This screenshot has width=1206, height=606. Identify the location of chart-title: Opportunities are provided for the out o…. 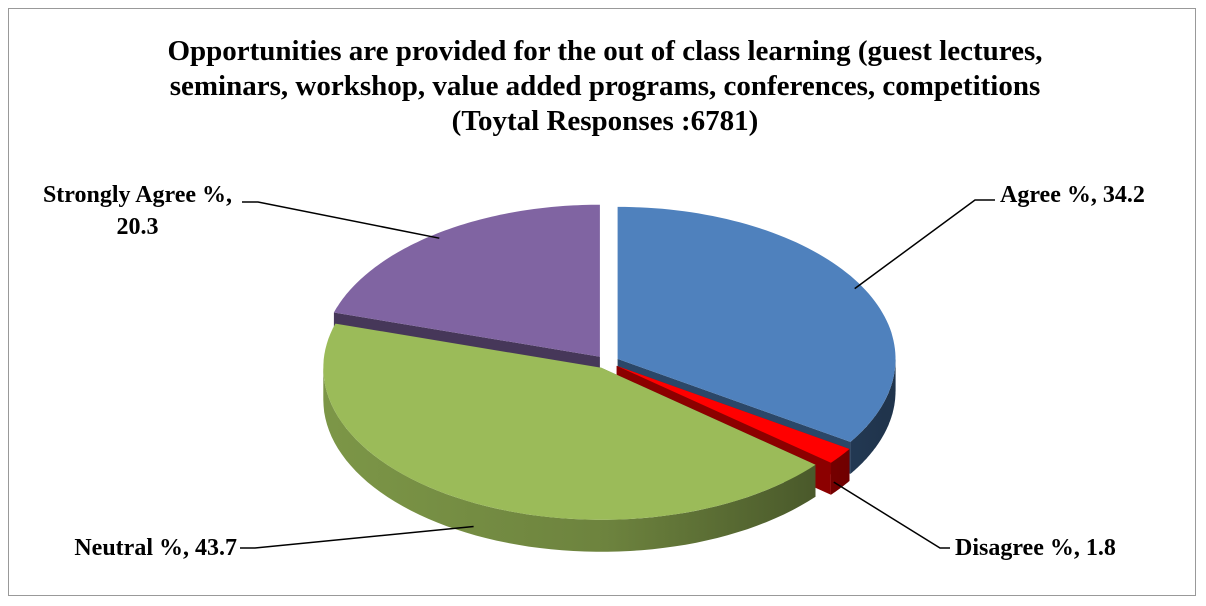
(605, 86).